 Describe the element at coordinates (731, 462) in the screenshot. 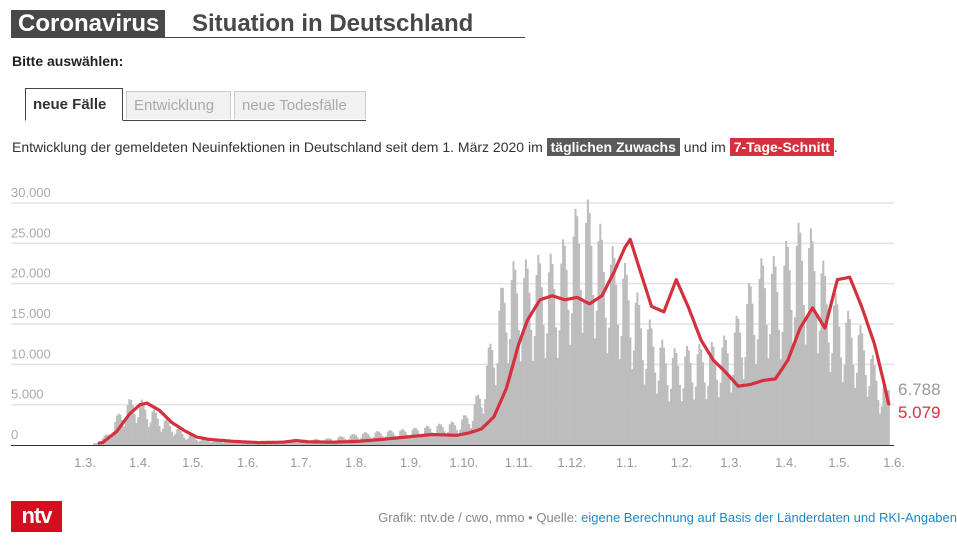

I see `x-tick-label: 1.3.` at that location.